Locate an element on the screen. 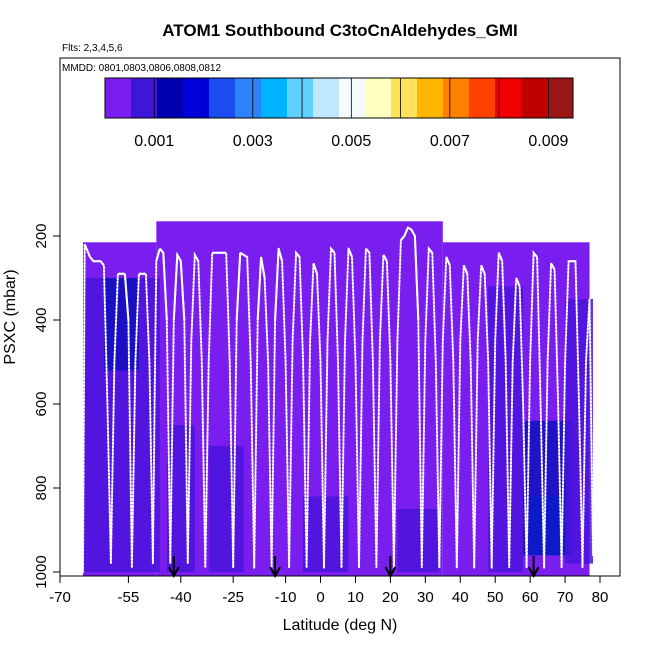  y-tick-label-2: 600 is located at coordinates (41, 403).